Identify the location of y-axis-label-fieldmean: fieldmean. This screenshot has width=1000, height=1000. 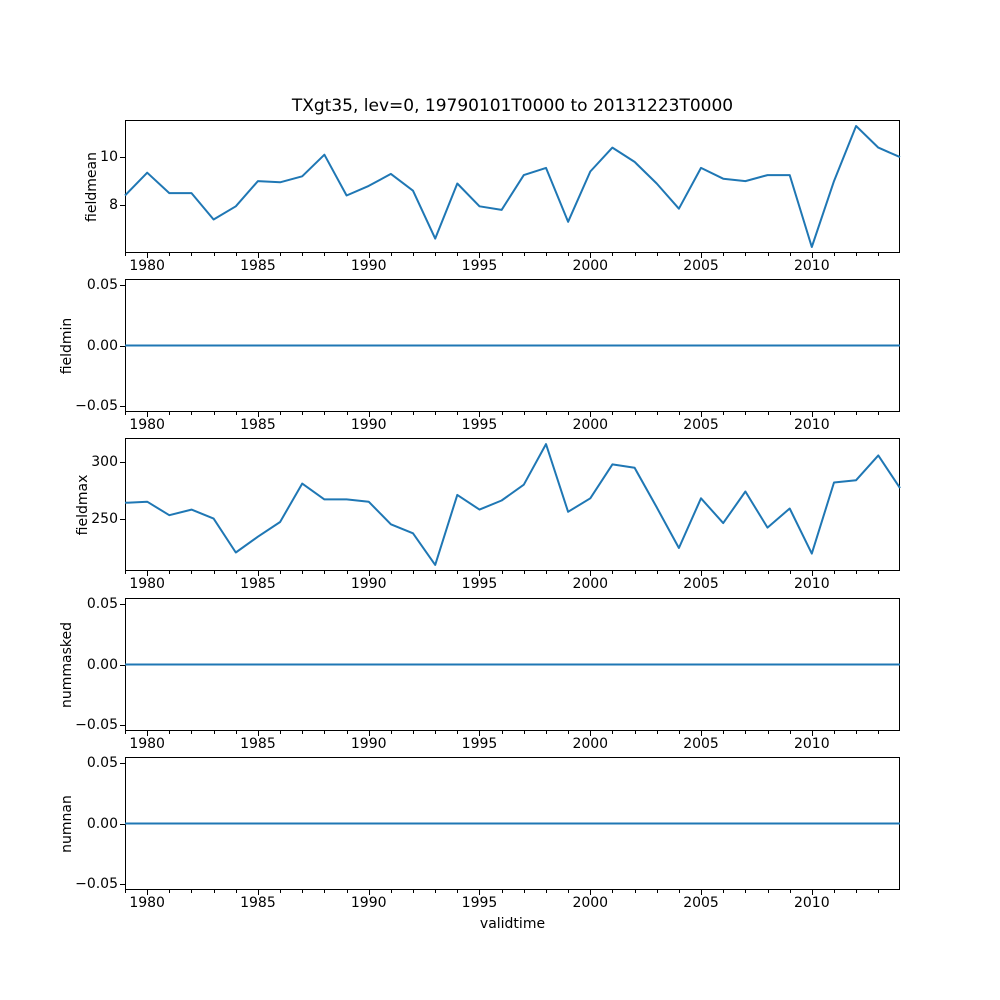
(92, 186).